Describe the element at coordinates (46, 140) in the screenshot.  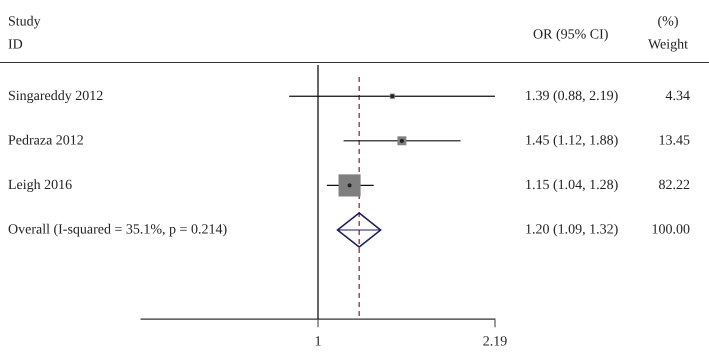
I see `y-tick-label: Pedraza 2012` at that location.